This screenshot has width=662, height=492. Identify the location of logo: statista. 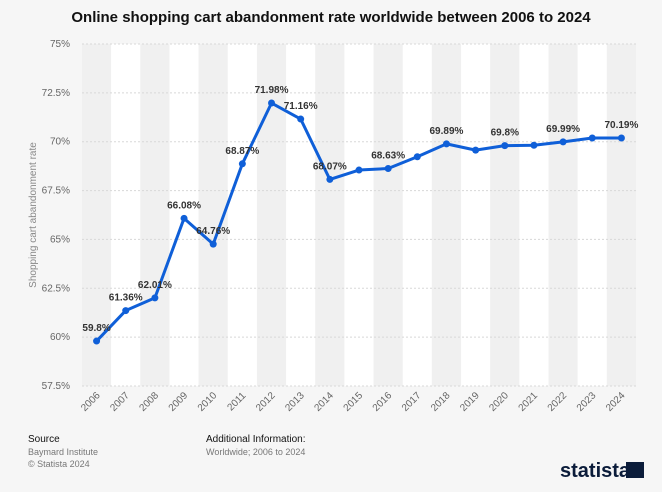
(595, 471).